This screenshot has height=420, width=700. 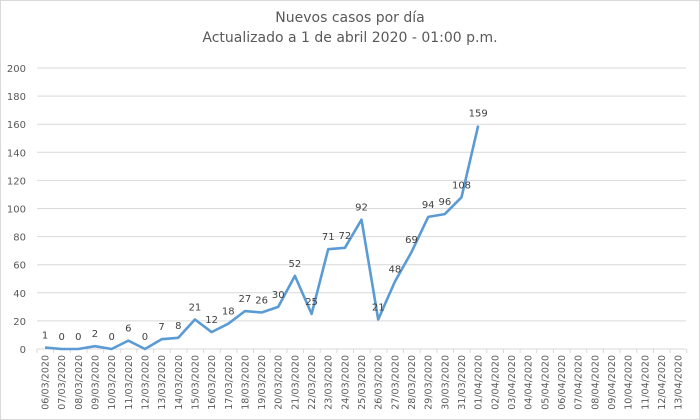 What do you see at coordinates (529, 382) in the screenshot?
I see `x-tick-label: 04/04/2020` at bounding box center [529, 382].